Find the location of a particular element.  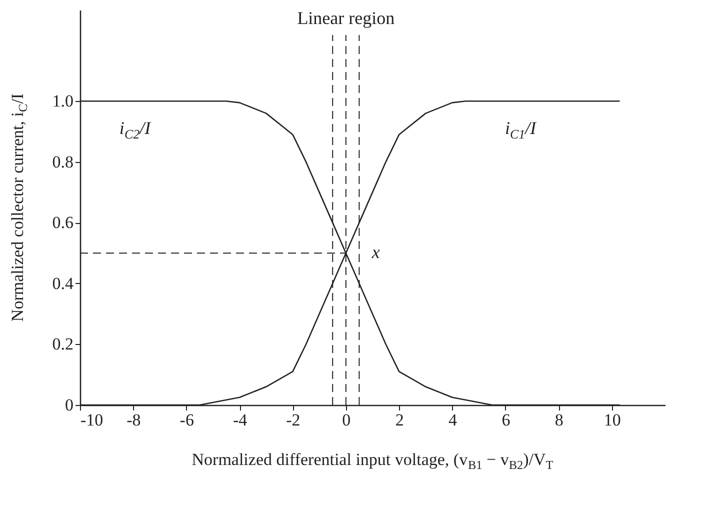

x-tick-label: -4 is located at coordinates (240, 420).